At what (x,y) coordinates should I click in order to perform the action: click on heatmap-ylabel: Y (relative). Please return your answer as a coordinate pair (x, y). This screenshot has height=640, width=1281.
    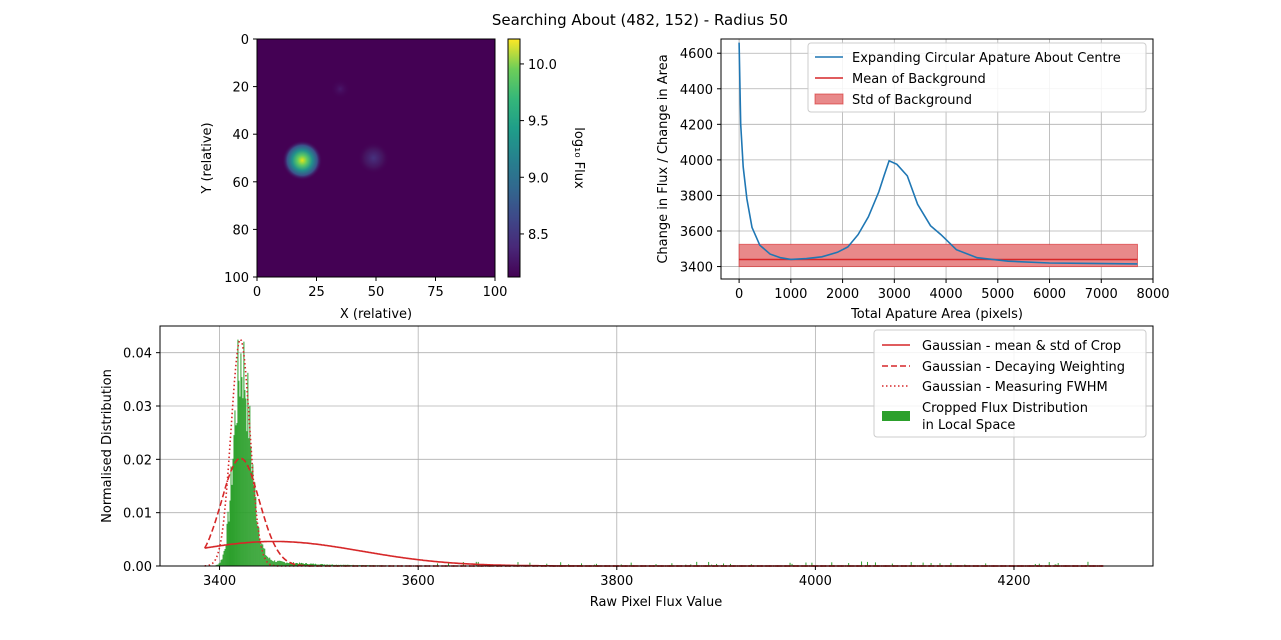
    Looking at the image, I should click on (207, 158).